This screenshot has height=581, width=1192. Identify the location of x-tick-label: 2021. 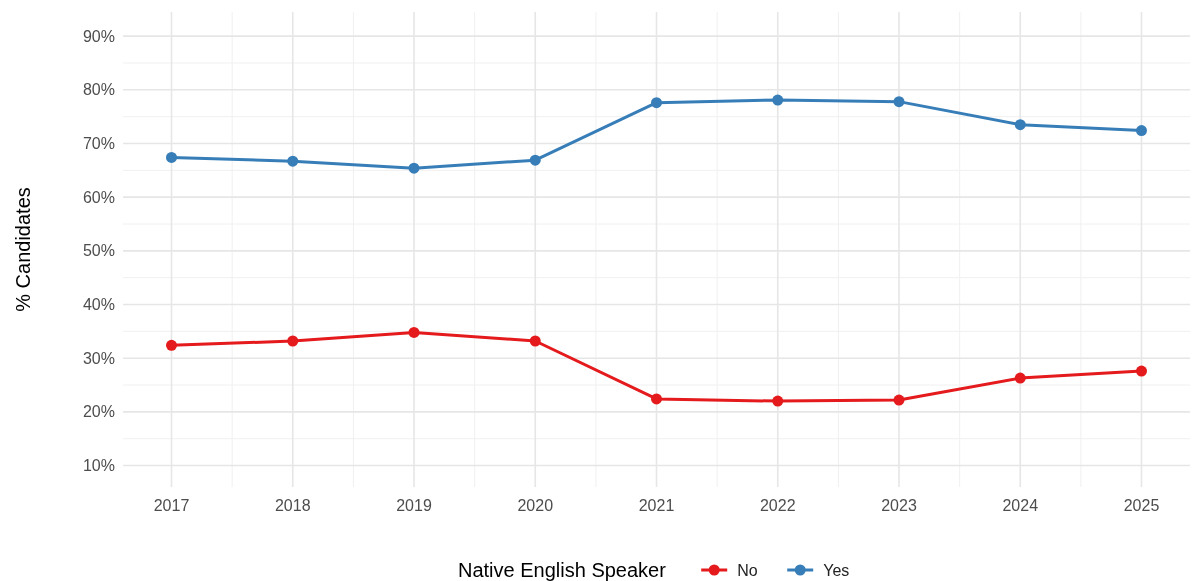
(656, 505).